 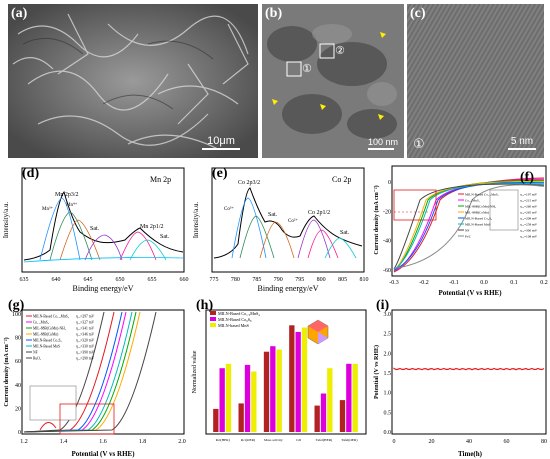 I want to click on oer-xlabel: Potential (V vs RHE), so click(x=103, y=454).